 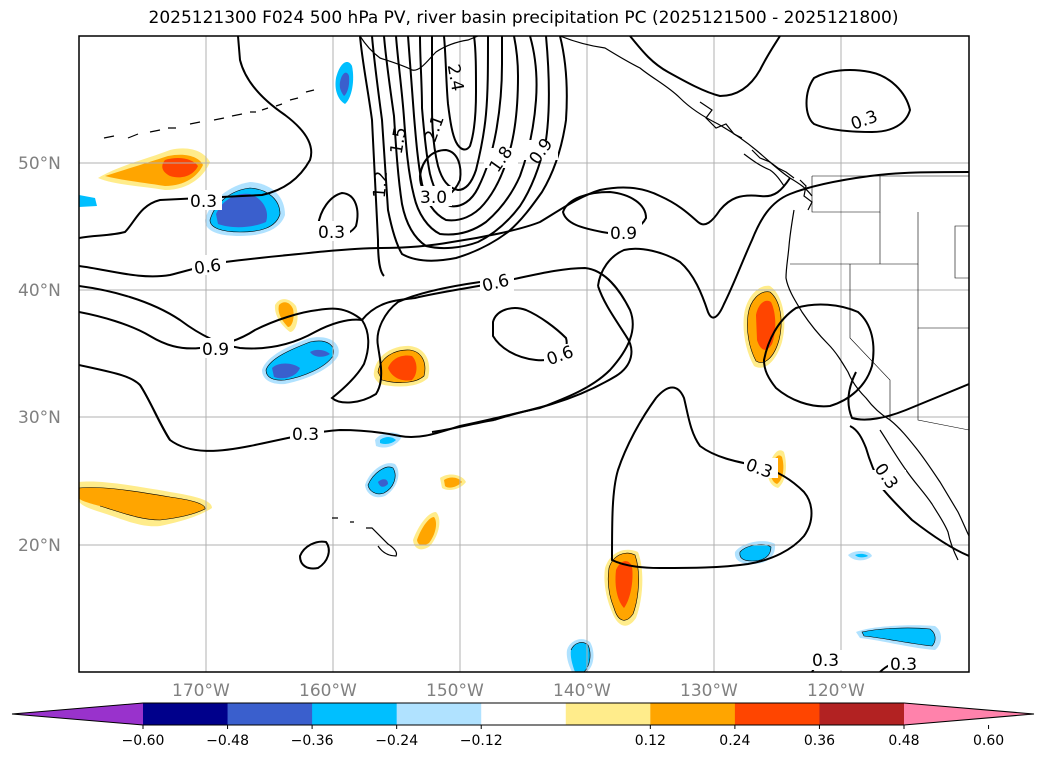 I want to click on colorbar-tick-label: −0.60, so click(x=143, y=741).